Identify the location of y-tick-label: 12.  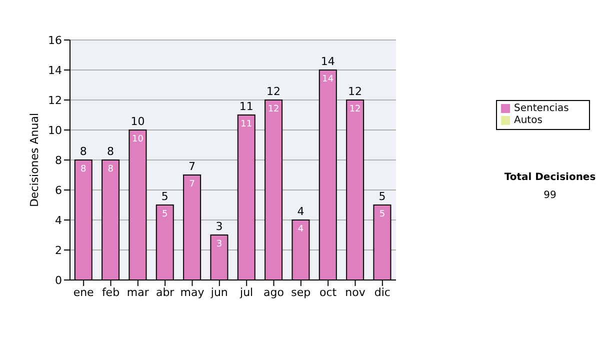
(55, 100).